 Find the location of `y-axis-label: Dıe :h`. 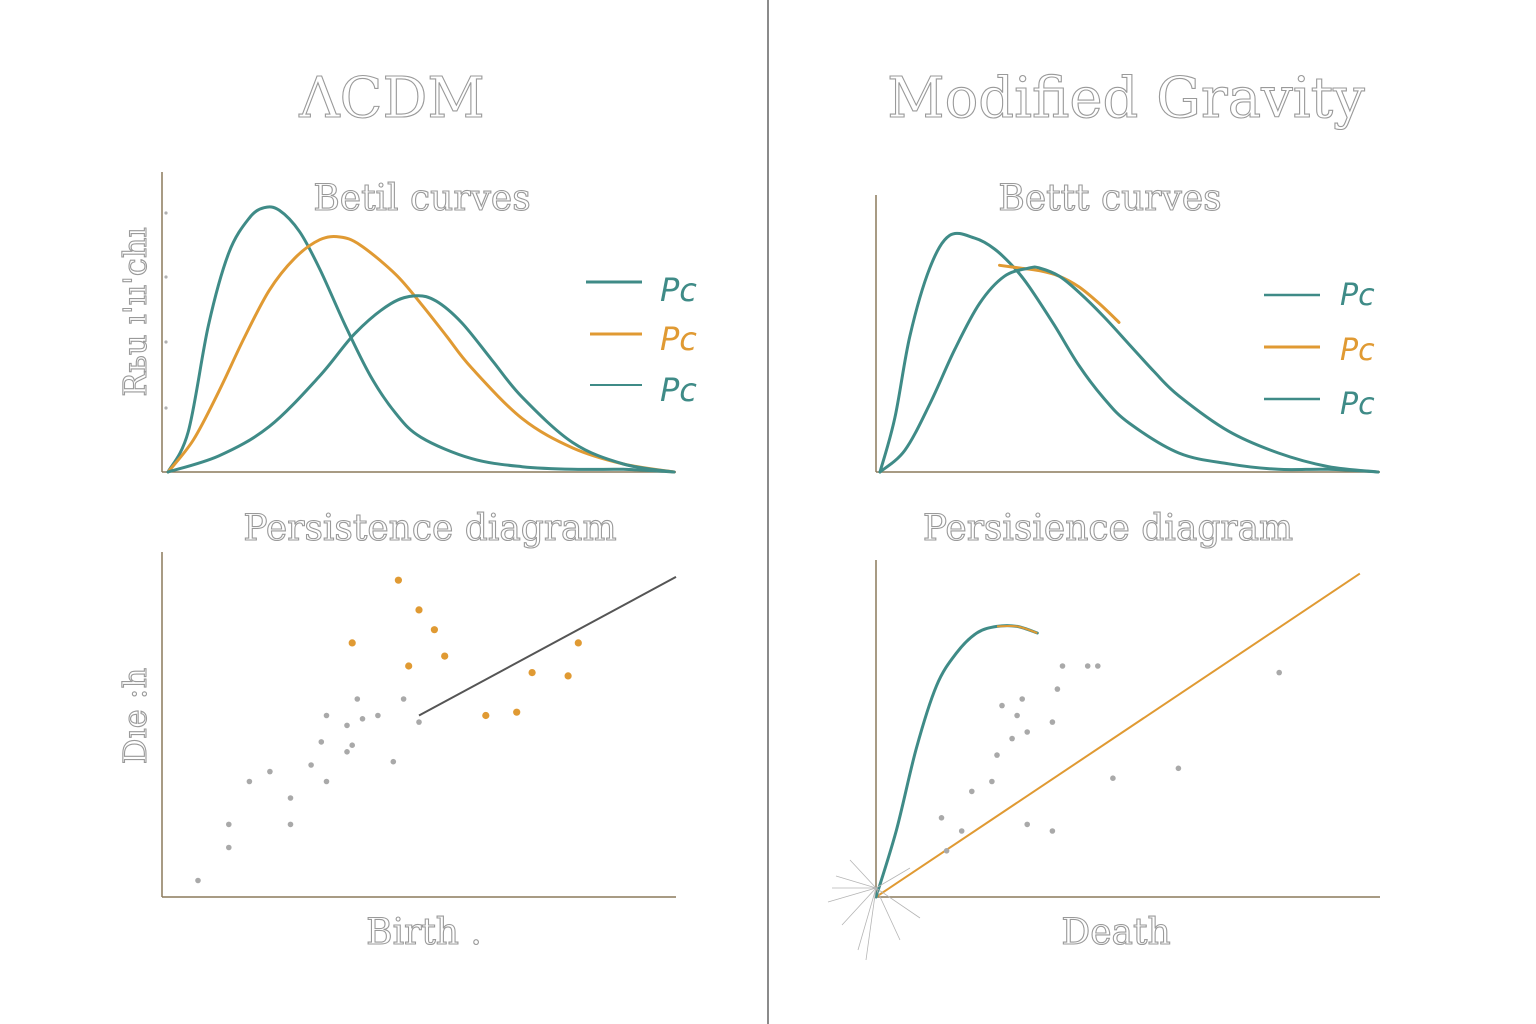

y-axis-label: Dıe :h is located at coordinates (135, 716).